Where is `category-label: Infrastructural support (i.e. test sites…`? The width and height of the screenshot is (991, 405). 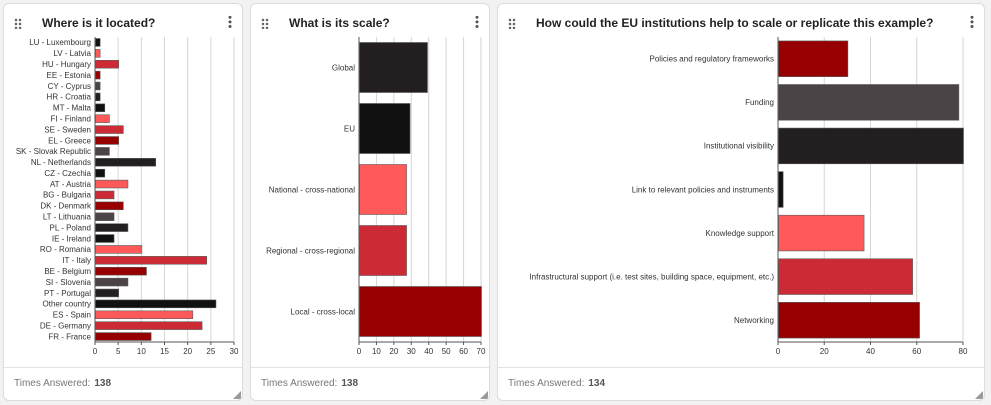 category-label: Infrastructural support (i.e. test sites… is located at coordinates (651, 276).